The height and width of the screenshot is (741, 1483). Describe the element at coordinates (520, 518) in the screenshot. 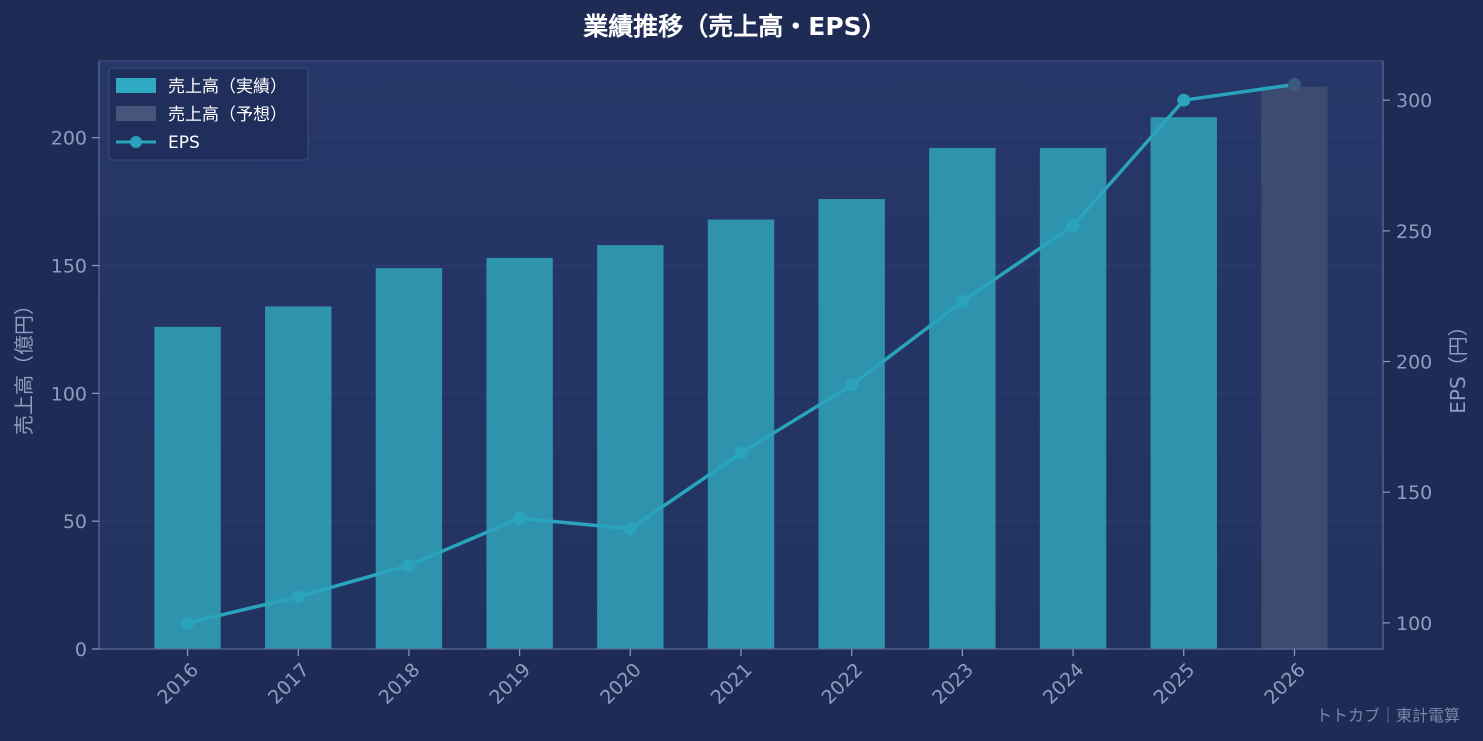

I see `eps-point-2019` at that location.